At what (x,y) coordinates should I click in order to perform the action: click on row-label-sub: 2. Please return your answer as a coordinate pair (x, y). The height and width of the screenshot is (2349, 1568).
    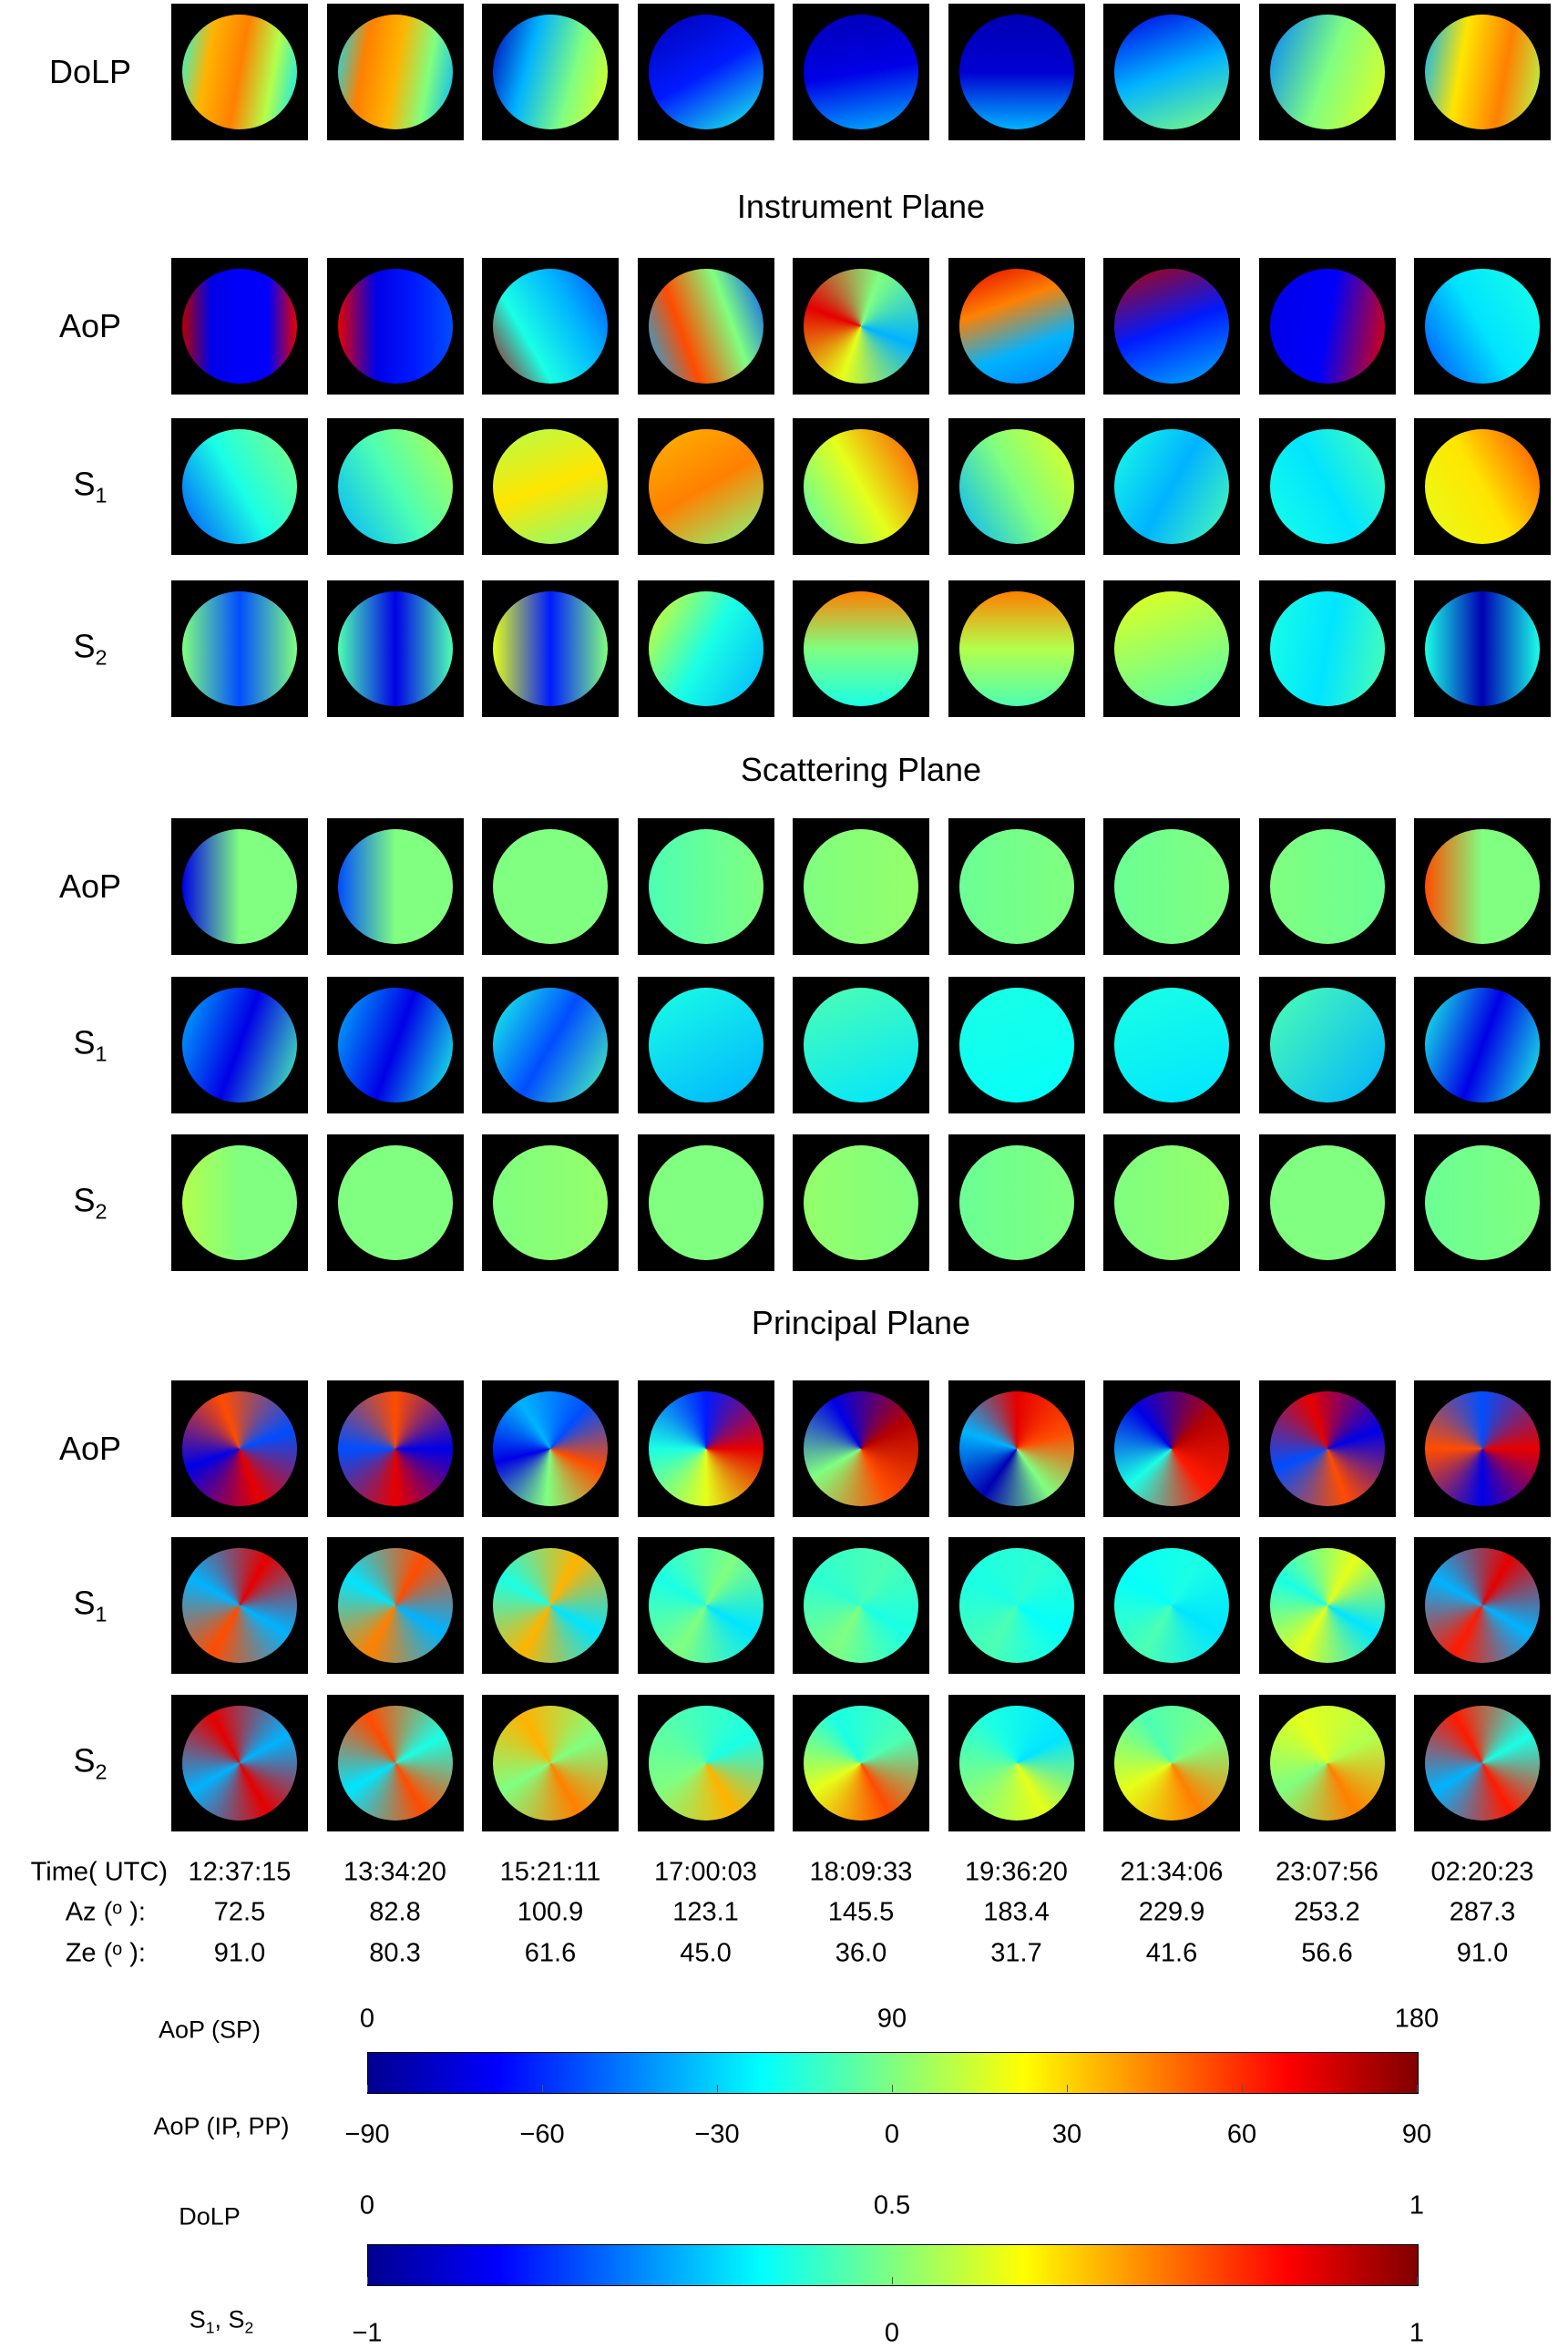
    Looking at the image, I should click on (101, 657).